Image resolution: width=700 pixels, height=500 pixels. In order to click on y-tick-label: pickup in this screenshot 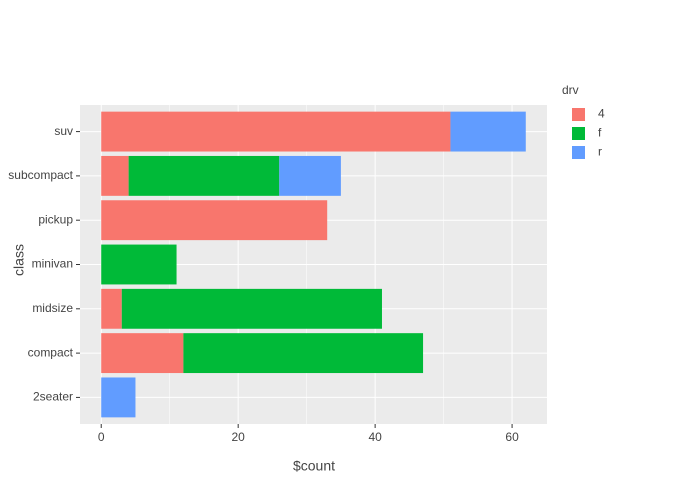, I will do `click(55, 219)`.